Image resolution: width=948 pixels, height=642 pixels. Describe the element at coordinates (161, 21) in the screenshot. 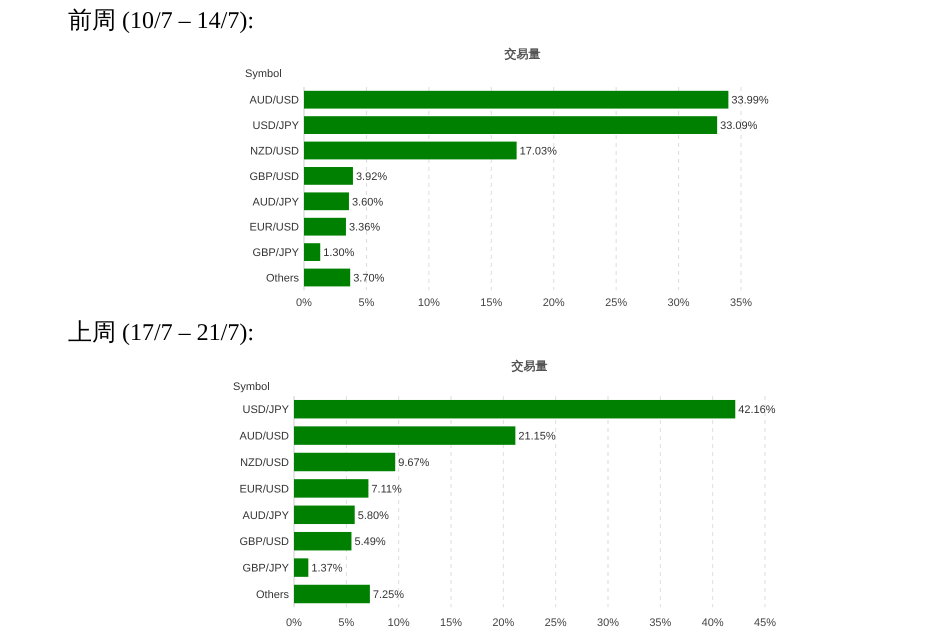

I see `chart-title: 前周 (10/7 – 14/7):` at that location.